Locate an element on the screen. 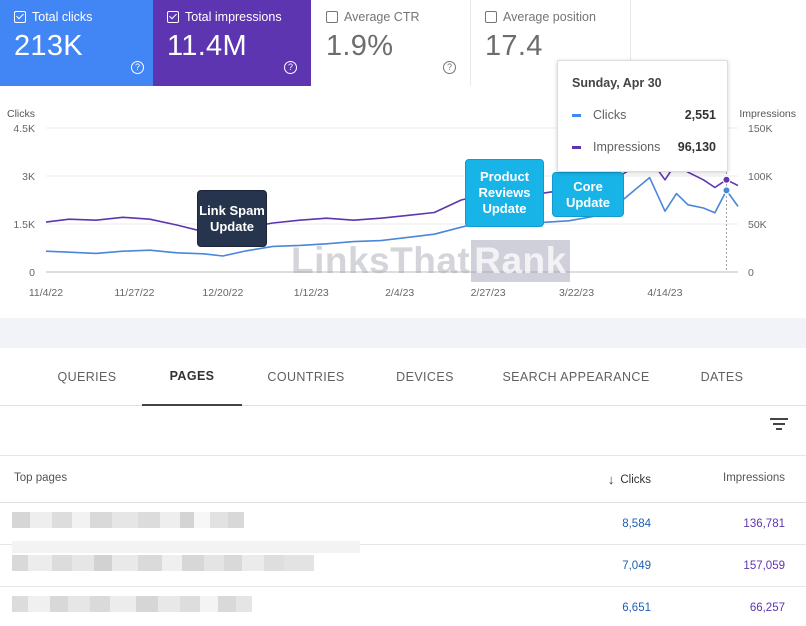  x-tick-label: 2/4/23 is located at coordinates (399, 293).